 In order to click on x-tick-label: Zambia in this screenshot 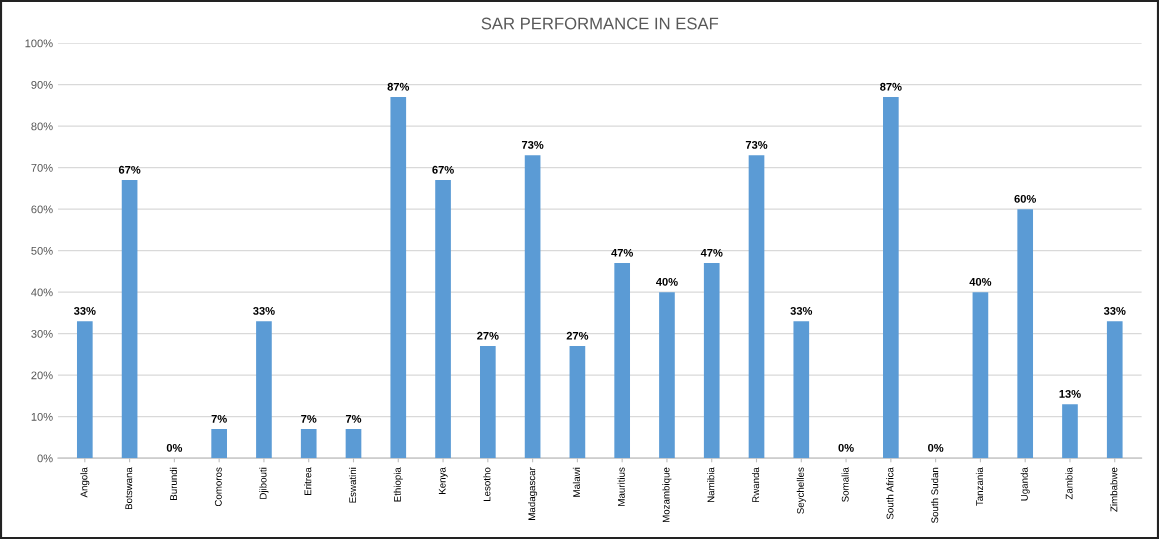, I will do `click(1069, 483)`.